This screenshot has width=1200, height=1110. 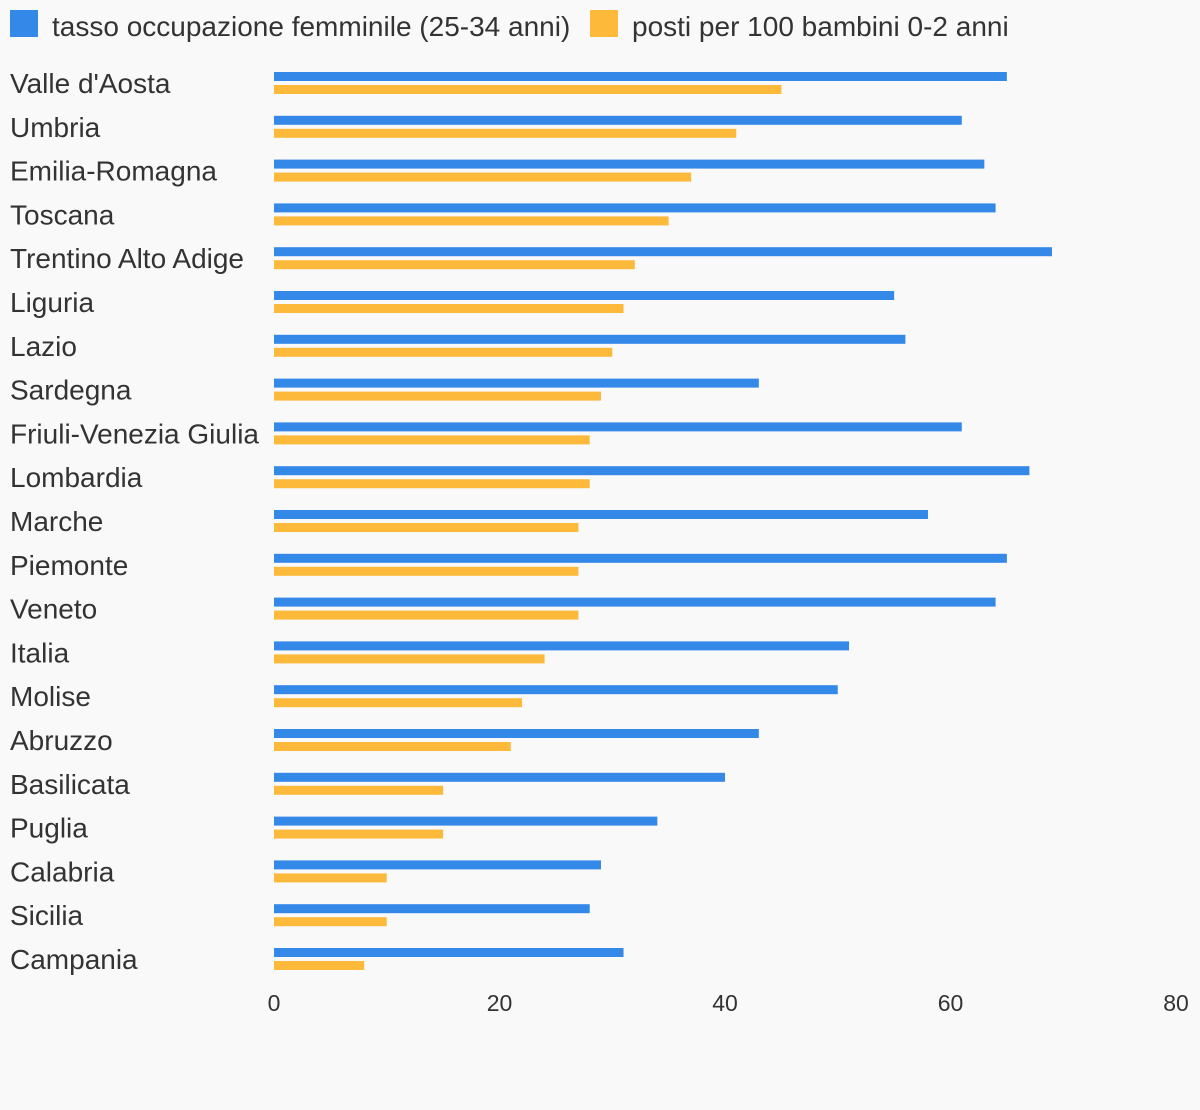 What do you see at coordinates (43, 346) in the screenshot?
I see `category-label: Lazio` at bounding box center [43, 346].